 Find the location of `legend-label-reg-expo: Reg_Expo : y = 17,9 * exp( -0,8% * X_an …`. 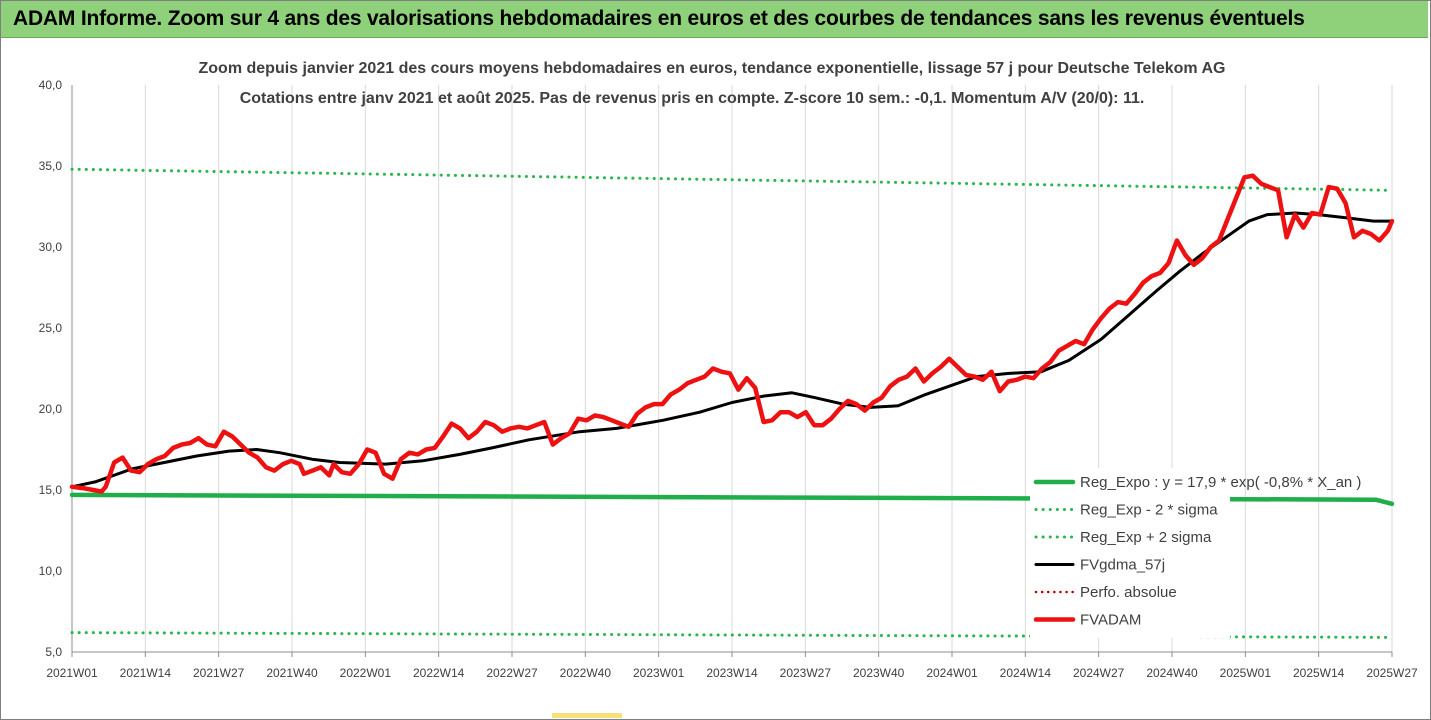

legend-label-reg-expo: Reg_Expo : y = 17,9 * exp( -0,8% * X_an … is located at coordinates (1220, 482).